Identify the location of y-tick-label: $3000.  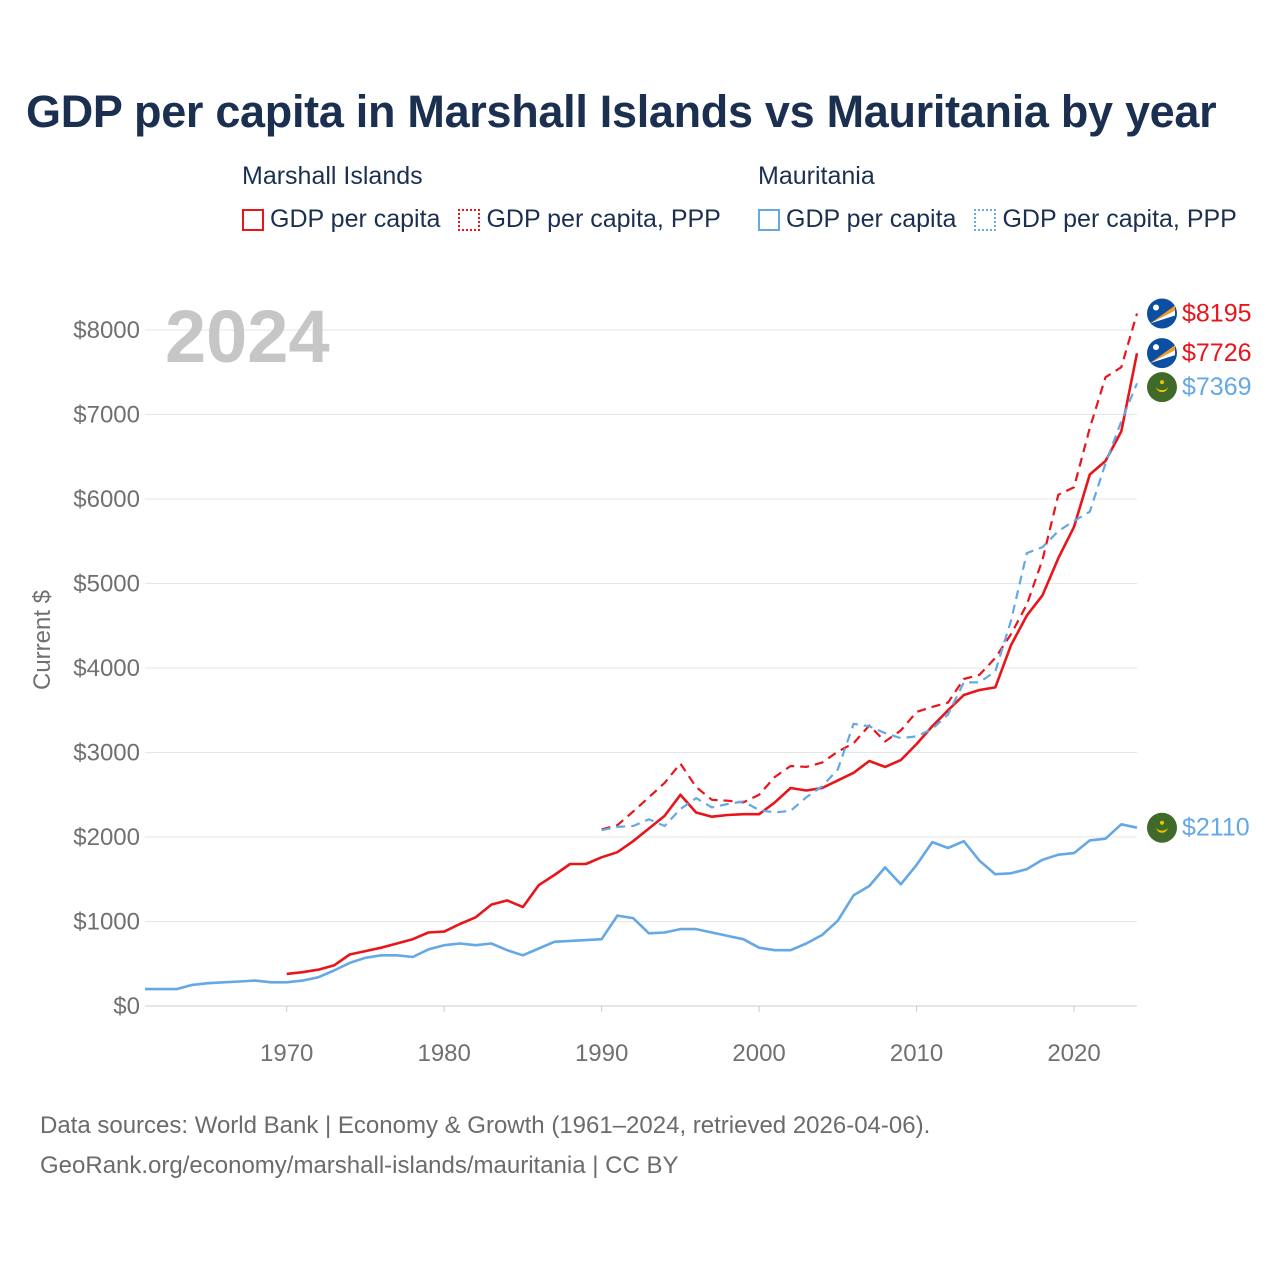
(106, 753).